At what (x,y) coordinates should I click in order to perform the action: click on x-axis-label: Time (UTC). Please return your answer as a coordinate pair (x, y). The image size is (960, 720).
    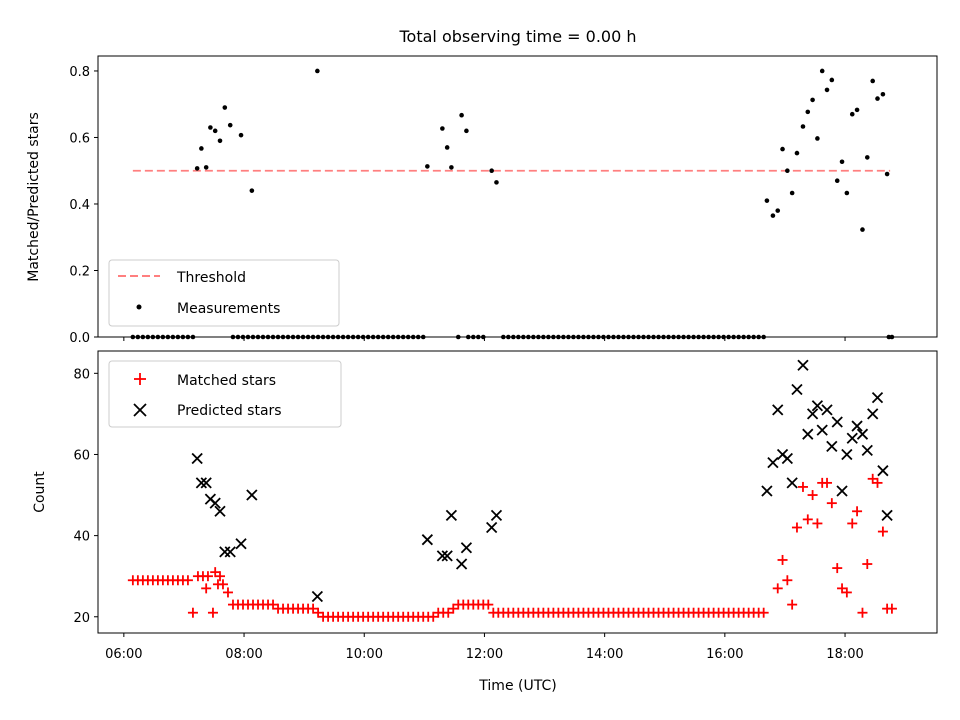
    Looking at the image, I should click on (517, 686).